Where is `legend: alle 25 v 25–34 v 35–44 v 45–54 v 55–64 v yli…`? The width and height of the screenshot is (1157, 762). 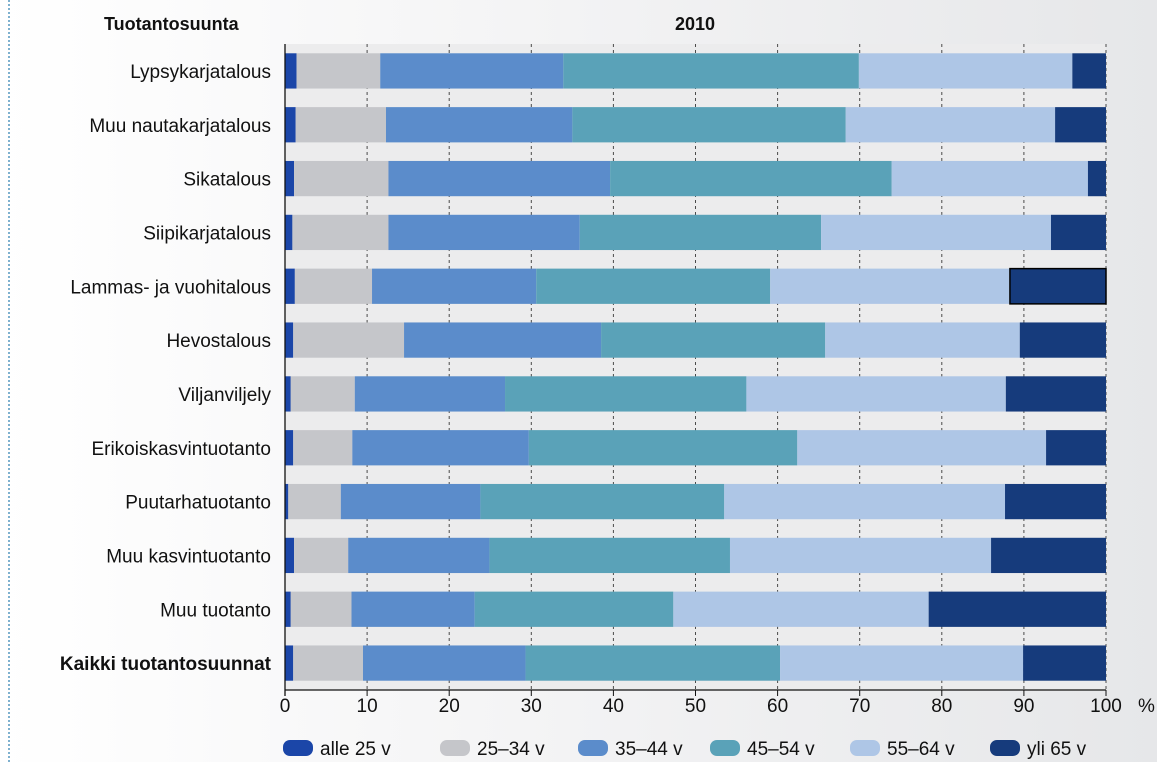 legend: alle 25 v 25–34 v 35–44 v 45–54 v 55–64 v yli… is located at coordinates (685, 749).